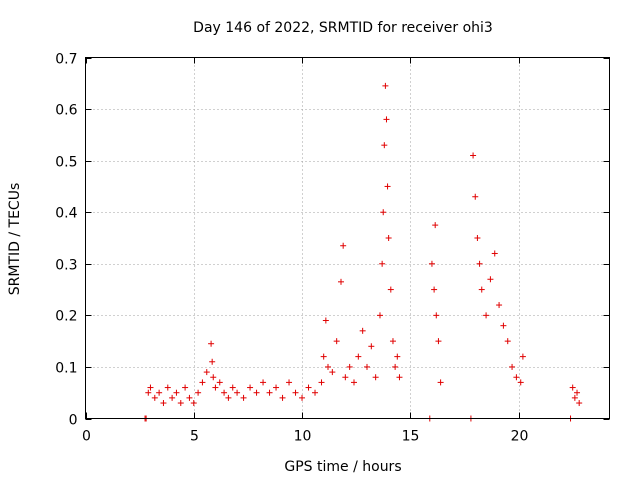 The image size is (640, 480). I want to click on y-axis-label: SRMTID / TECUs, so click(15, 239).